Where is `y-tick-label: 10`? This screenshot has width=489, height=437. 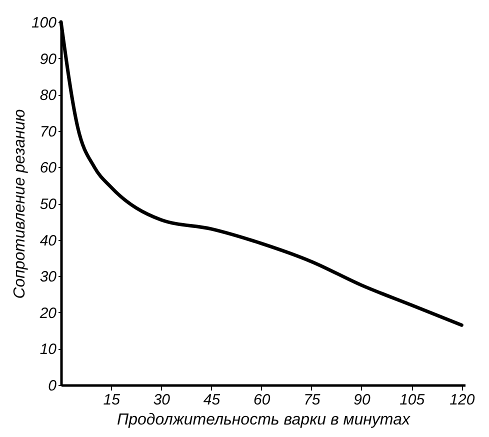 y-tick-label: 10 is located at coordinates (49, 349).